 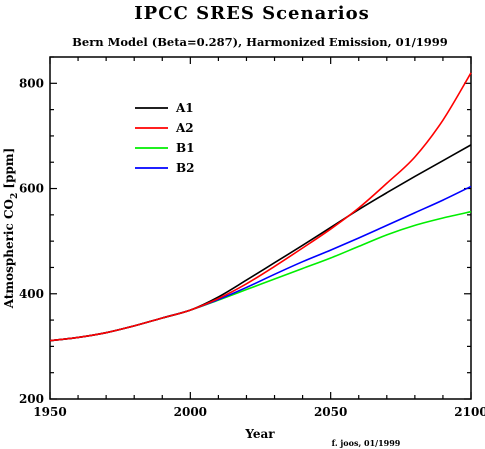 What do you see at coordinates (165, 138) in the screenshot?
I see `legend: A1 A2 B1 B2` at bounding box center [165, 138].